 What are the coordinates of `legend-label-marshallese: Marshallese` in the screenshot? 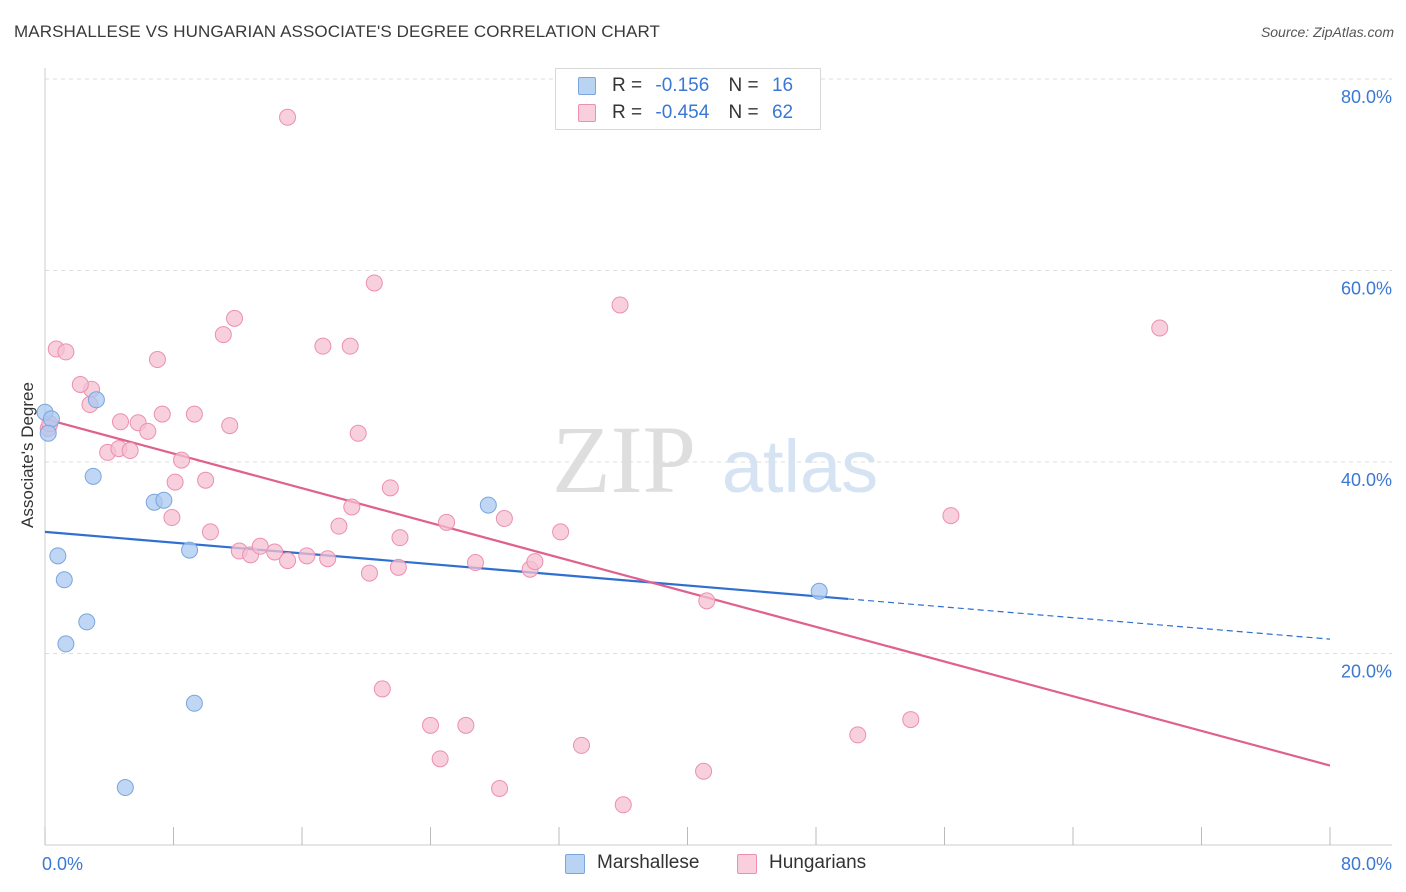 It's located at (648, 862).